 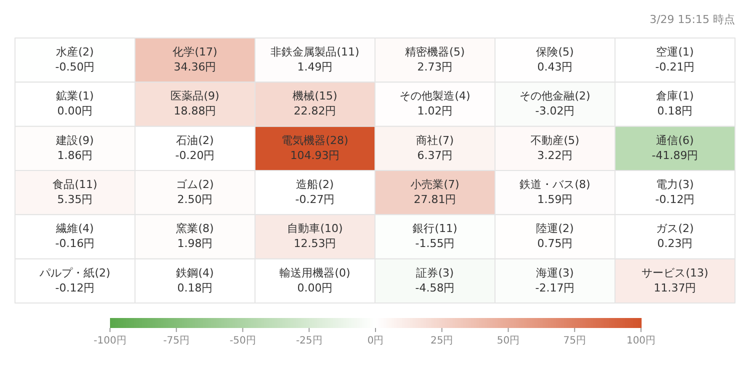 I want to click on data-label: 通信(6) -41.89円, so click(x=675, y=148).